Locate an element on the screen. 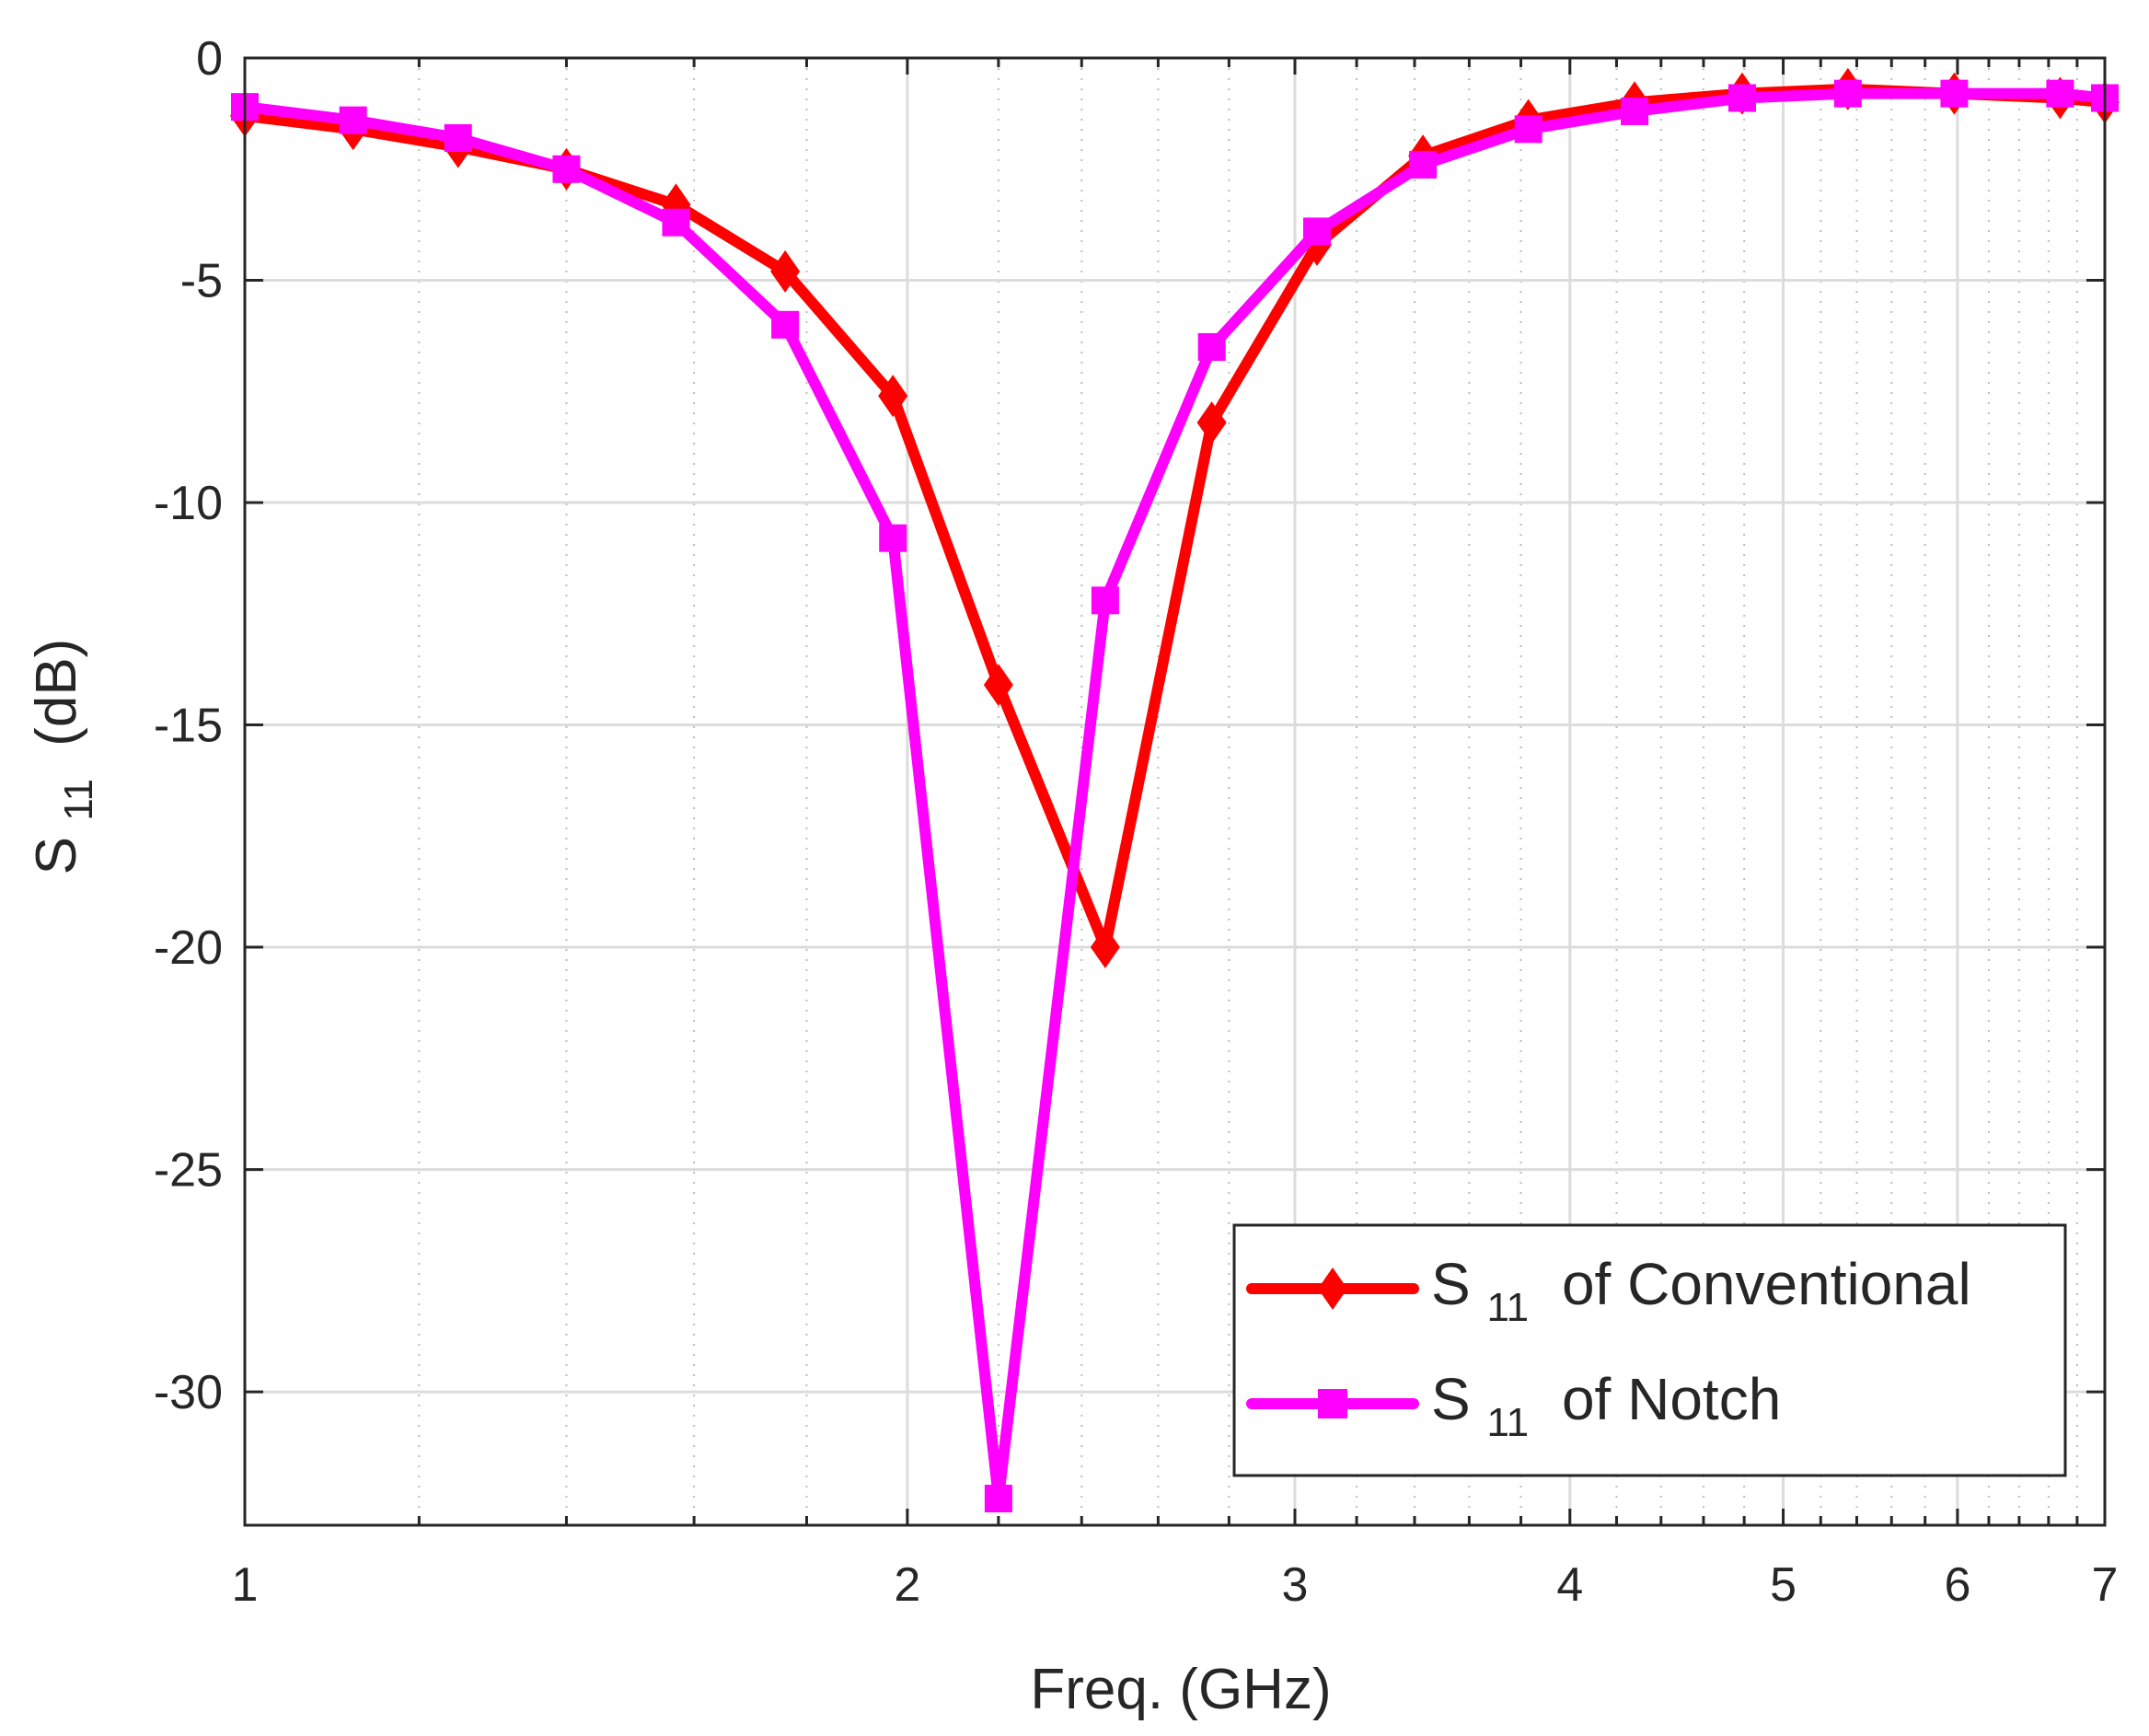 The height and width of the screenshot is (1736, 2149). x-tick-label: 5 is located at coordinates (1783, 1585).